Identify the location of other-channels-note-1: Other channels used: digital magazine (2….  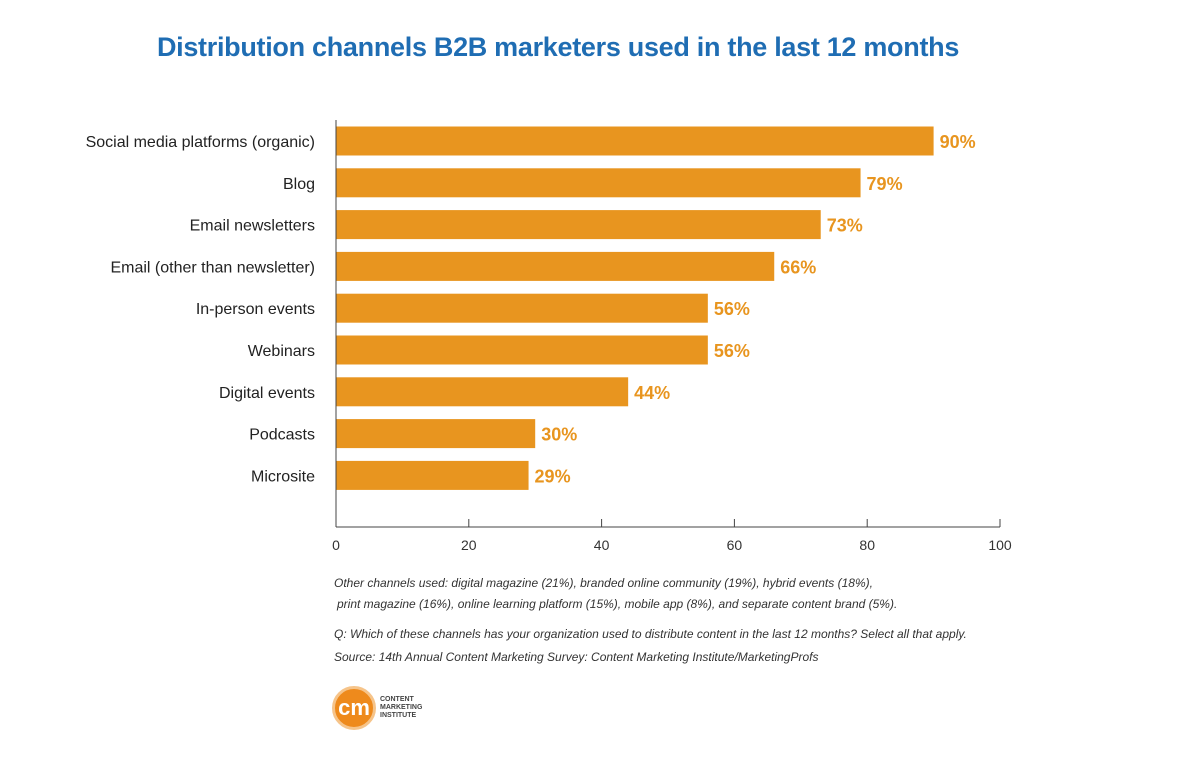
(603, 583).